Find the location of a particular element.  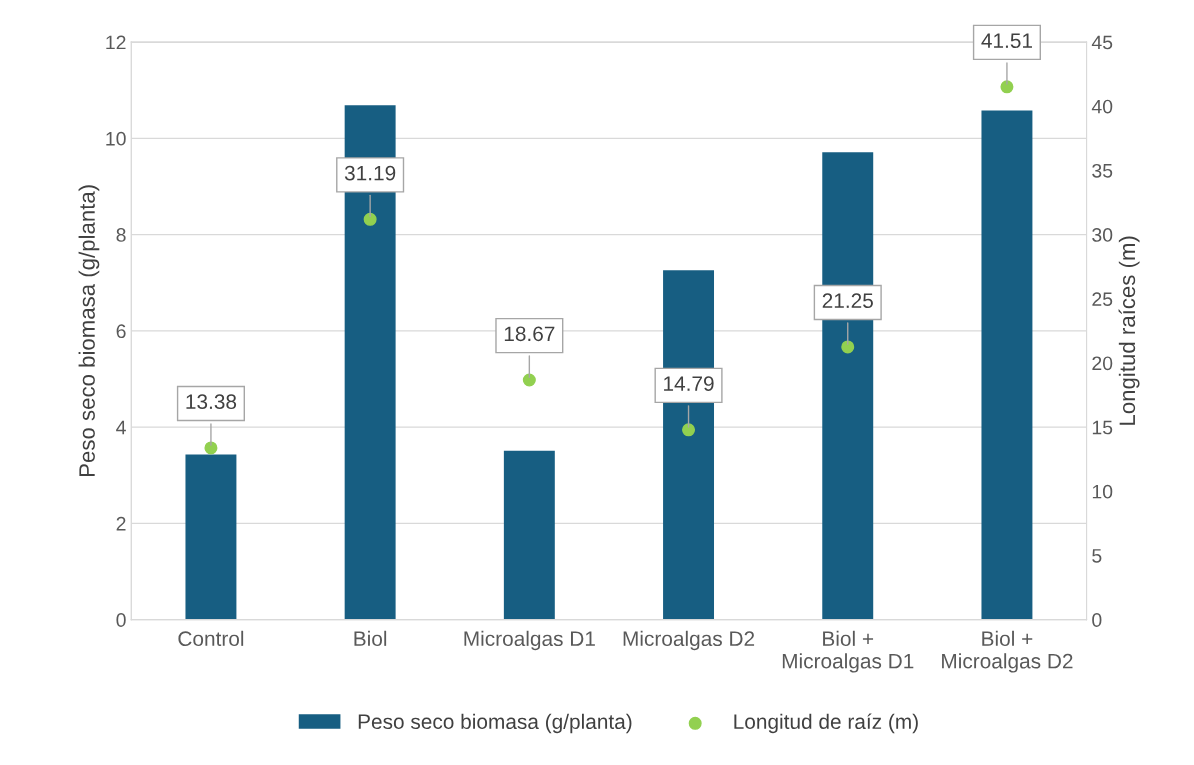

y-tick-label: 6 is located at coordinates (121, 331).